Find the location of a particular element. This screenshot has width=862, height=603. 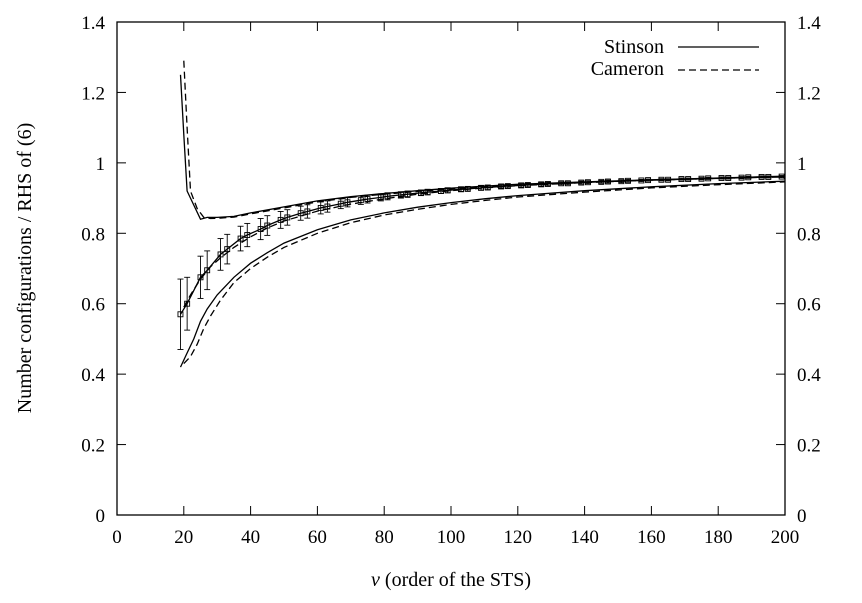

x-tick-label: 80 is located at coordinates (384, 537).